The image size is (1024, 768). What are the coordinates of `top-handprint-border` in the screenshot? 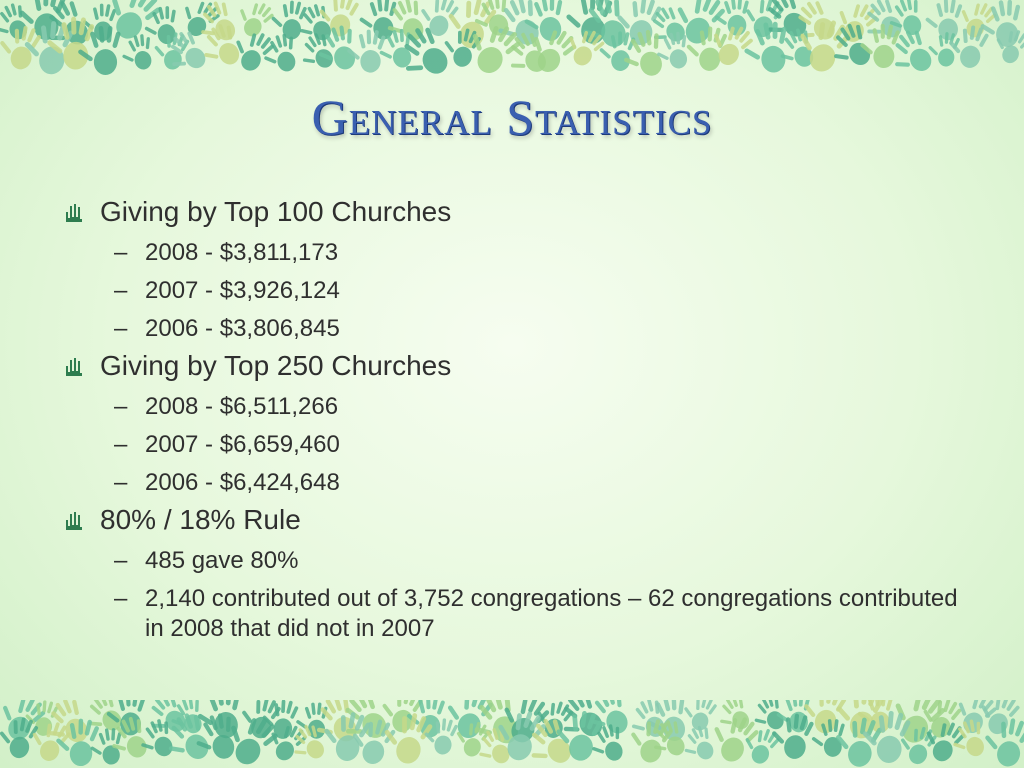 It's located at (512, 40).